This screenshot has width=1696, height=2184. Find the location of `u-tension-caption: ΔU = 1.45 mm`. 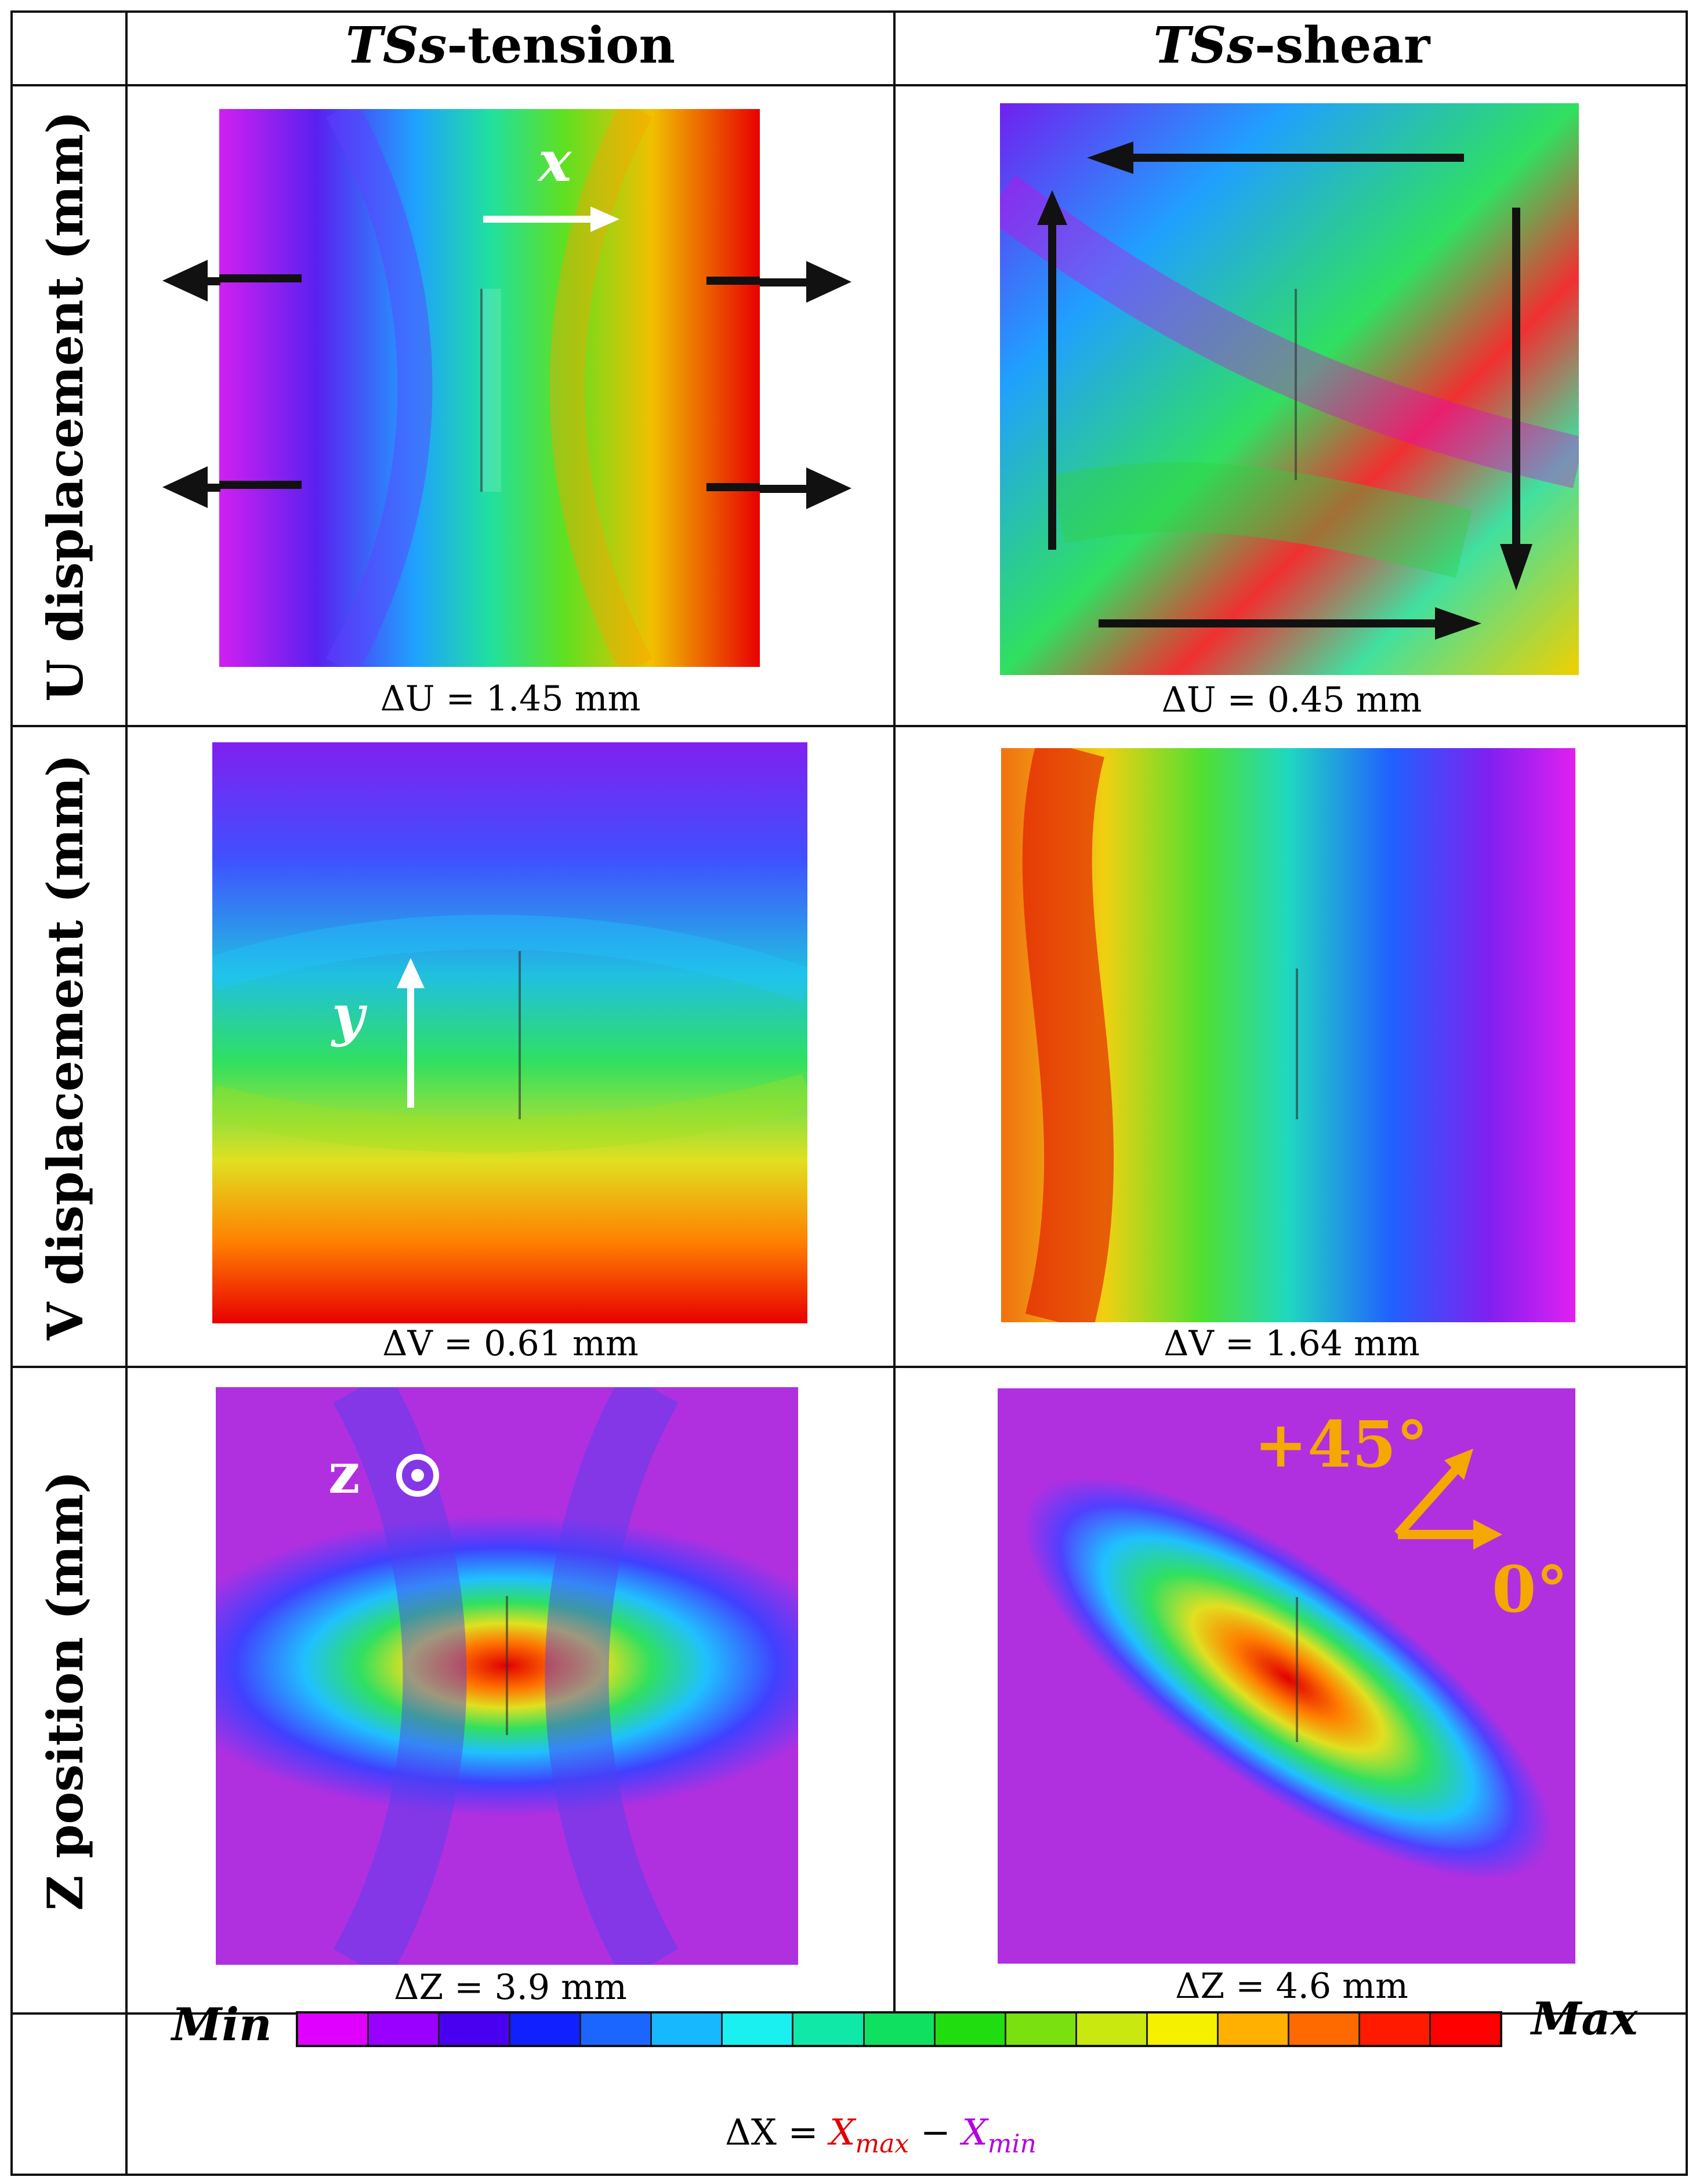

u-tension-caption: ΔU = 1.45 mm is located at coordinates (510, 699).